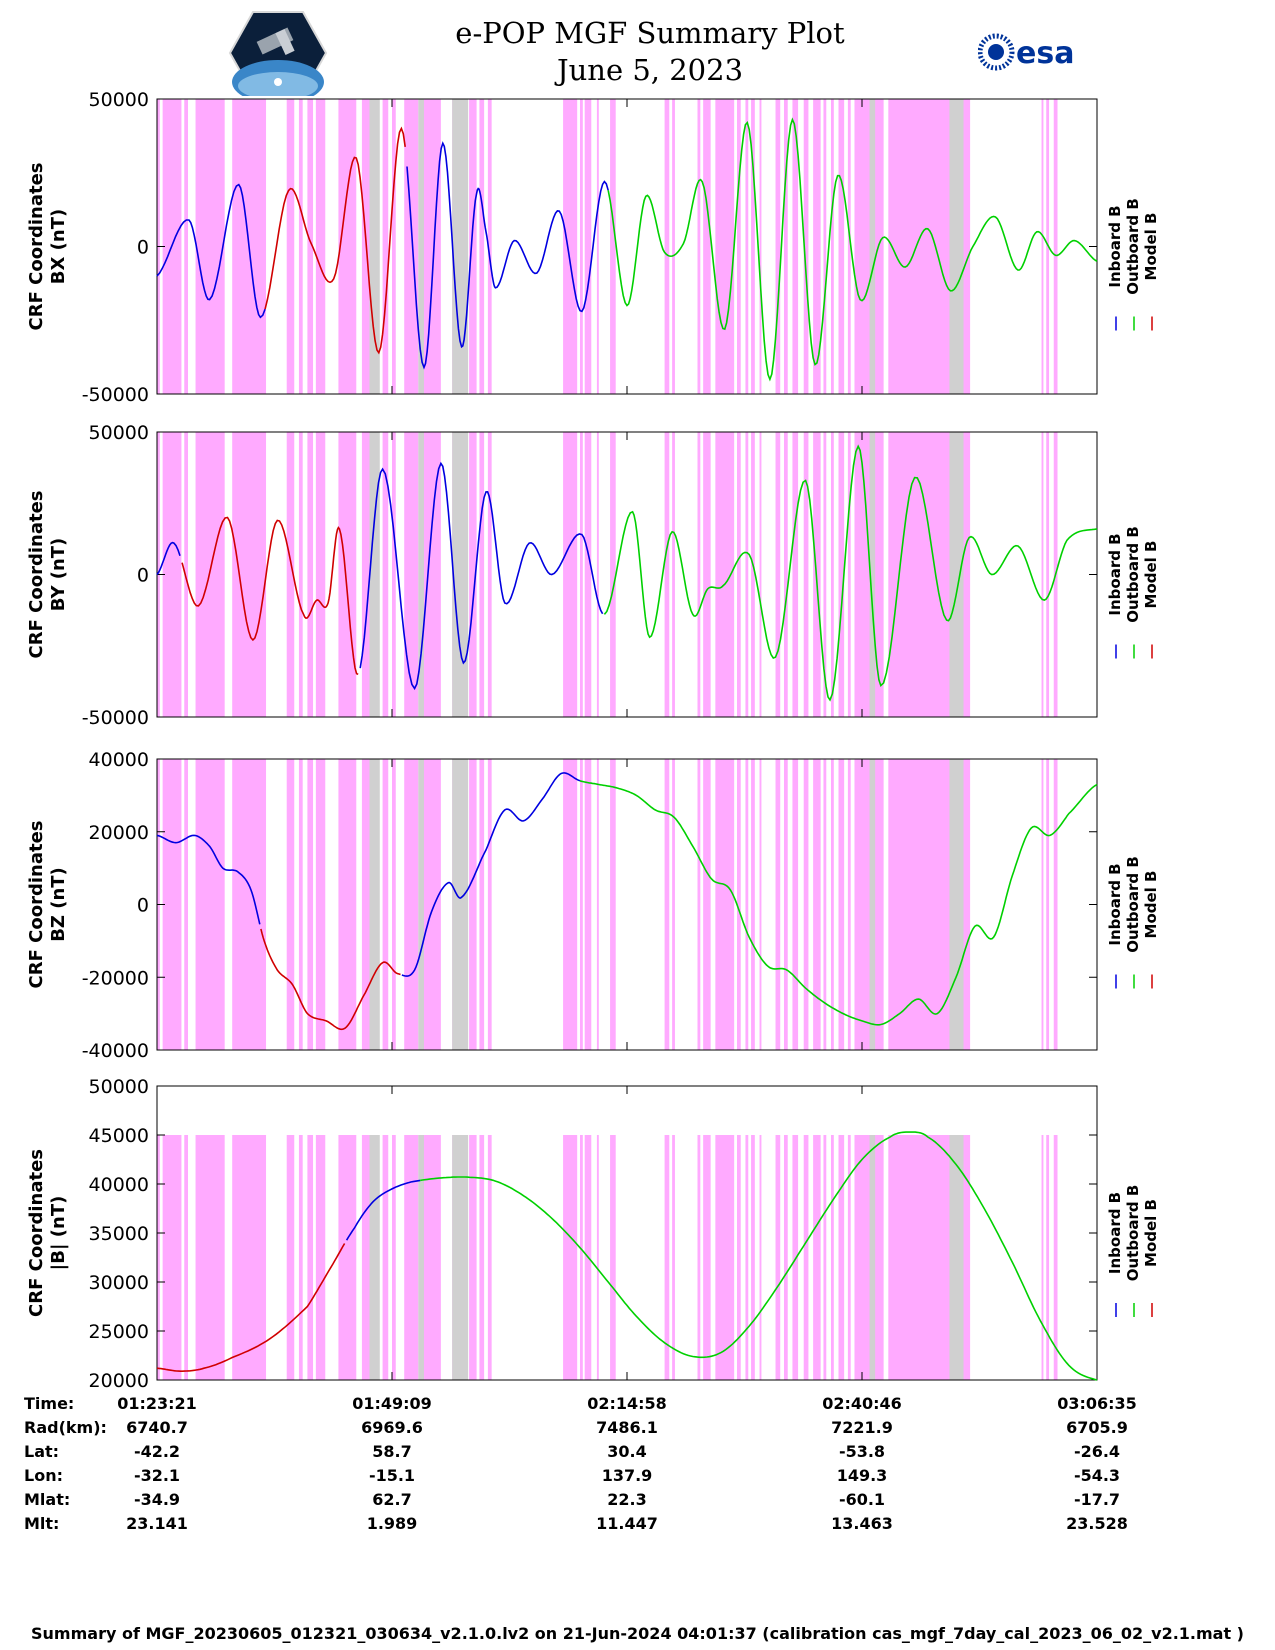  I want to click on info-value-time: 01:49:09, so click(392, 1403).